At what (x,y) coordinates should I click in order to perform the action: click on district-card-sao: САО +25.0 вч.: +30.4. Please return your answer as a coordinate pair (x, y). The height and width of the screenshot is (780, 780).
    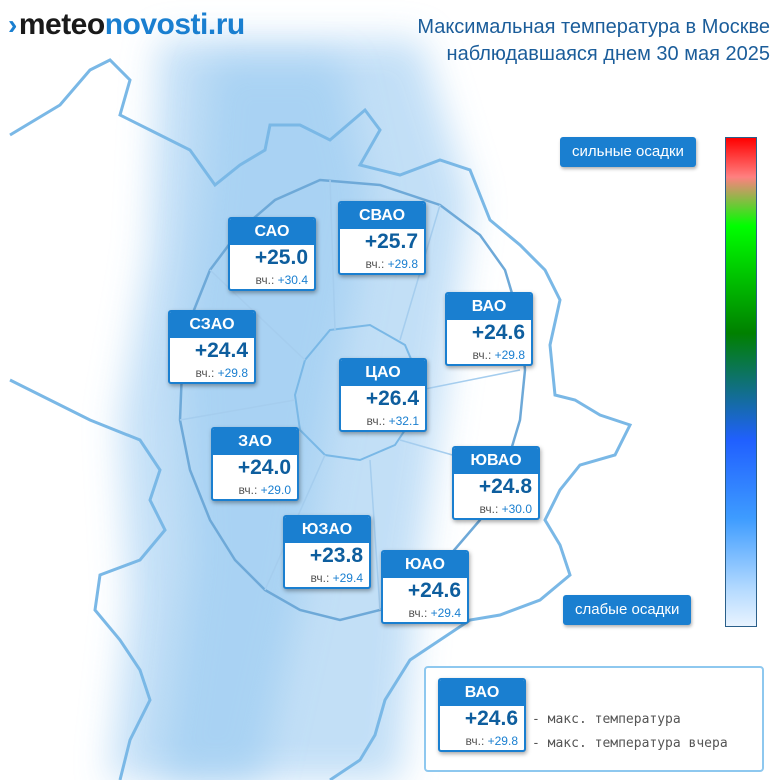
    Looking at the image, I should click on (272, 254).